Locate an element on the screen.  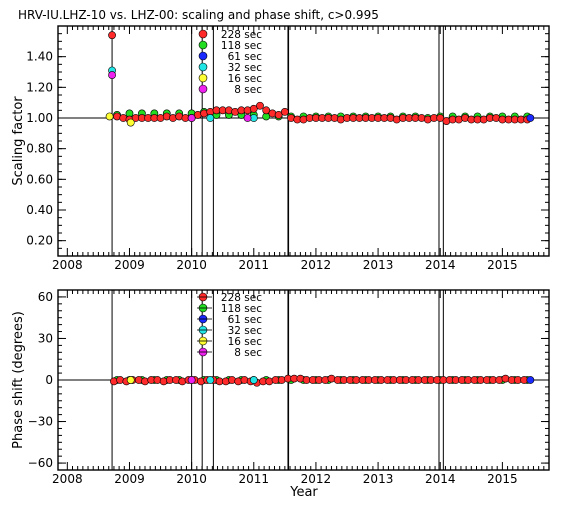
y-tick-label: 0.60 is located at coordinates (39, 179).